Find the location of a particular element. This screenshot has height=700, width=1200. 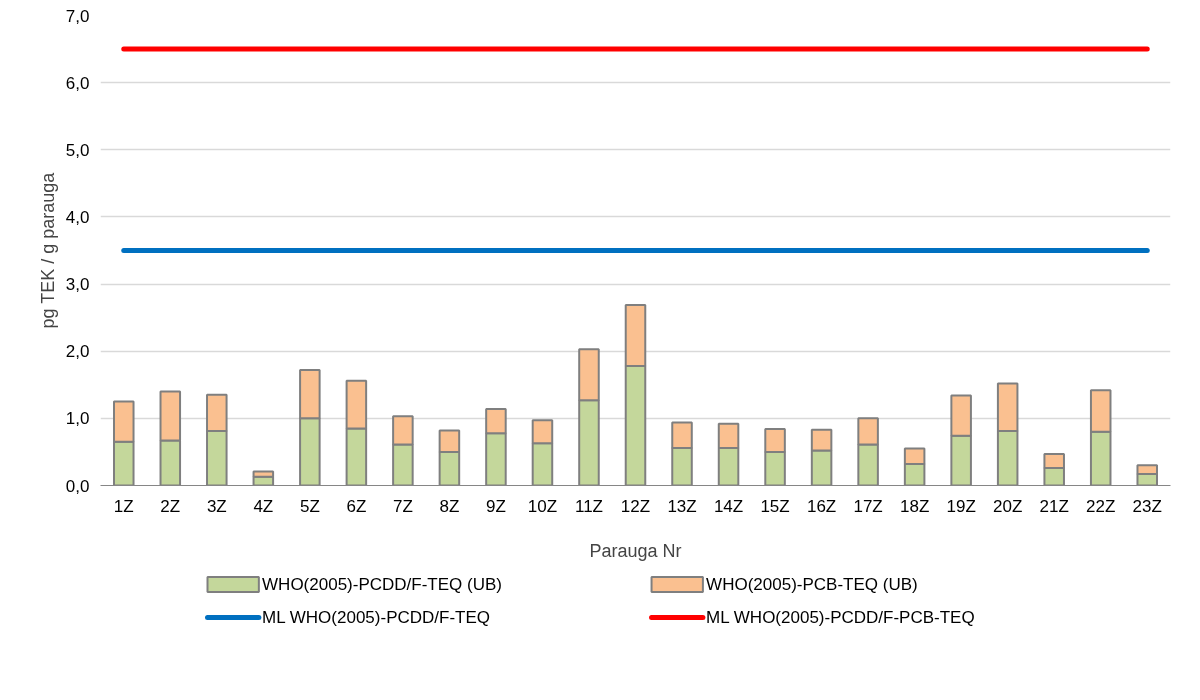

x-axis-title: Parauga Nr is located at coordinates (635, 550).